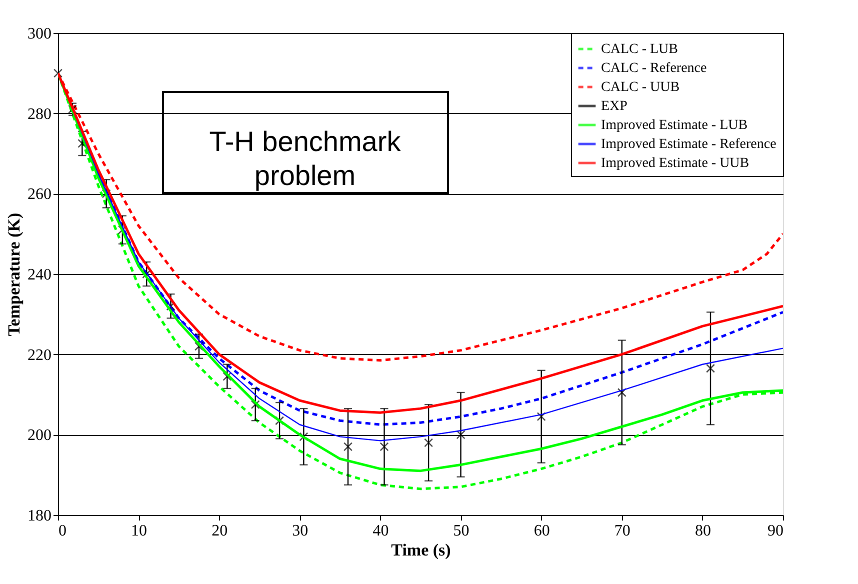 The width and height of the screenshot is (858, 584). What do you see at coordinates (654, 68) in the screenshot?
I see `legend-label: CALC - Reference` at bounding box center [654, 68].